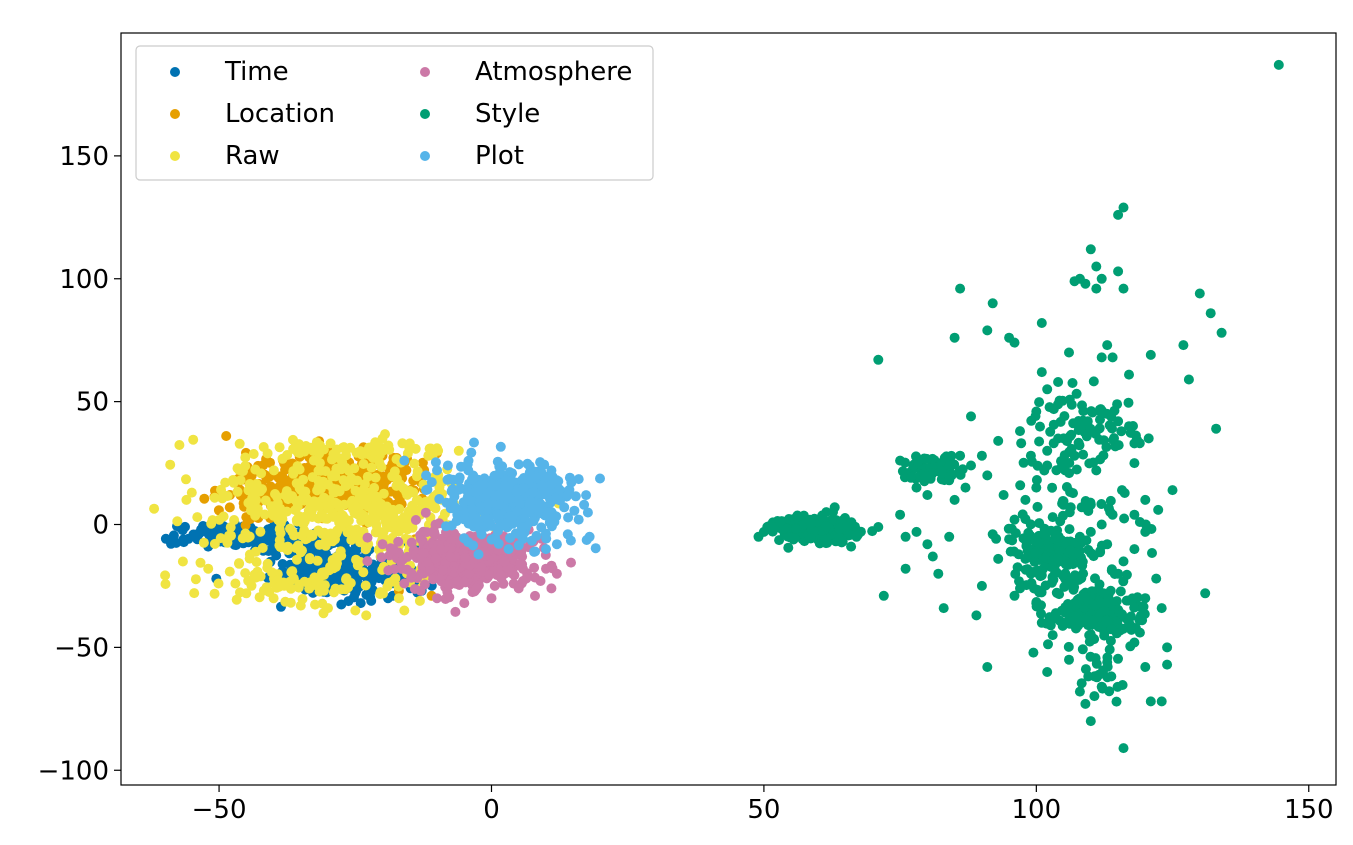 Image resolution: width=1353 pixels, height=845 pixels. What do you see at coordinates (480, 114) in the screenshot?
I see `legend-item-style: Style` at bounding box center [480, 114].